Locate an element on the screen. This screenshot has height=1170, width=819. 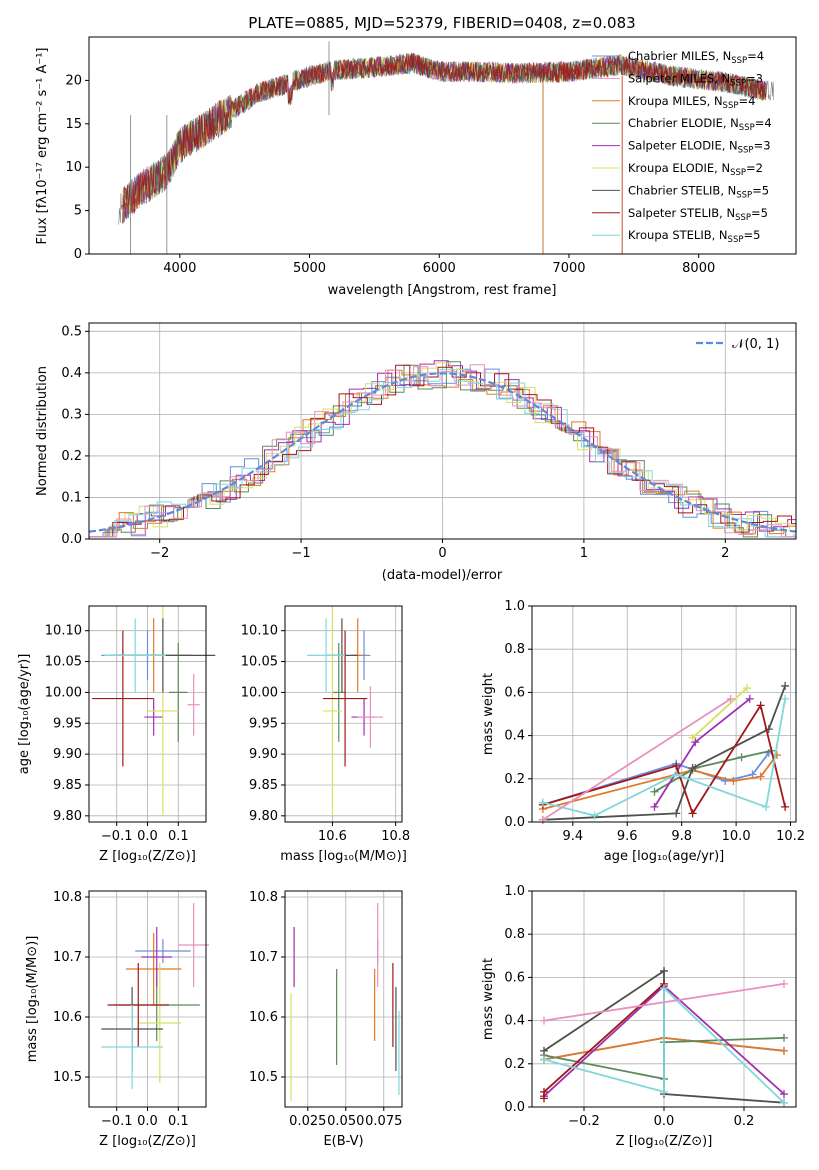
ytick-label: 9.80 is located at coordinates (67, 816).